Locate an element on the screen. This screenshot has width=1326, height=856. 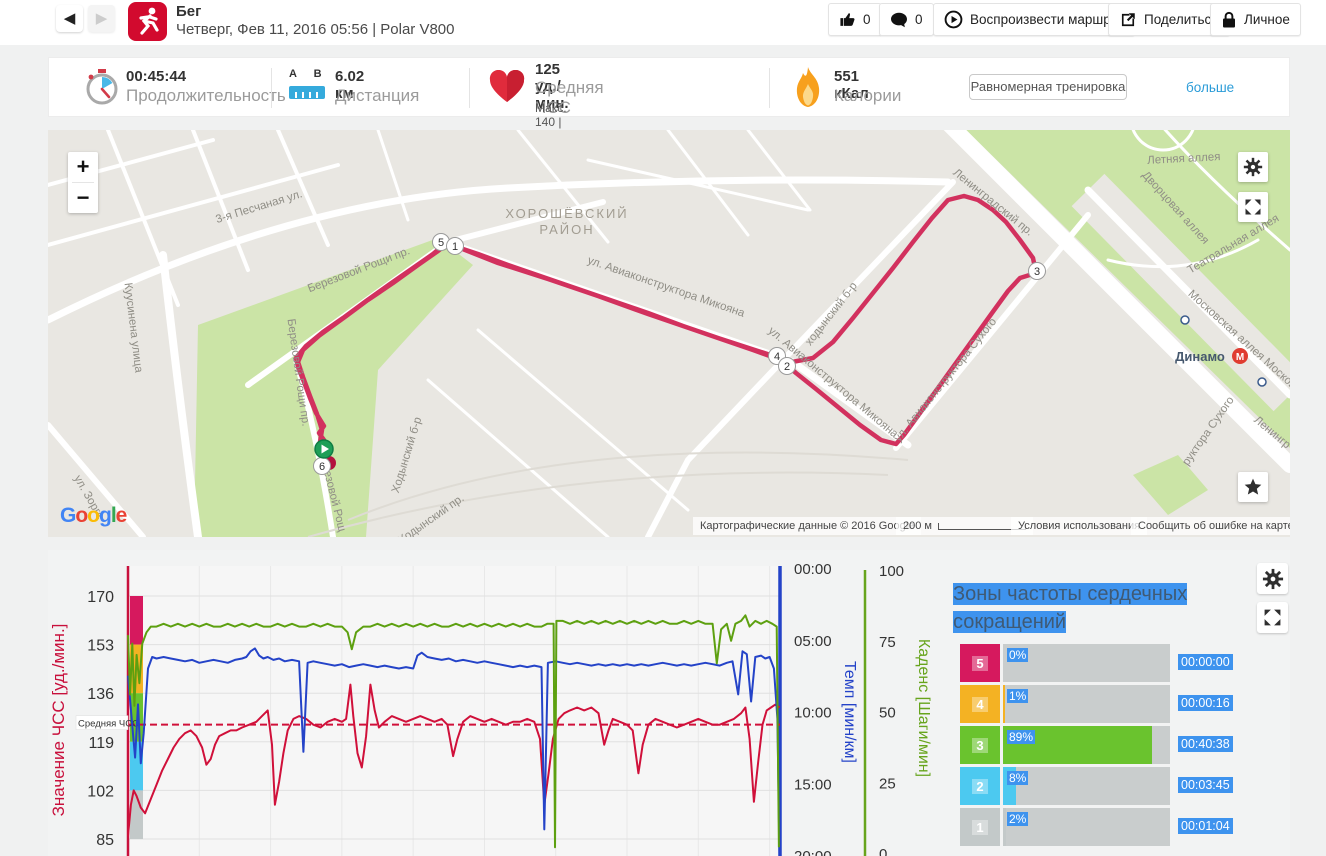
zone-percent: 2% is located at coordinates (1018, 819).